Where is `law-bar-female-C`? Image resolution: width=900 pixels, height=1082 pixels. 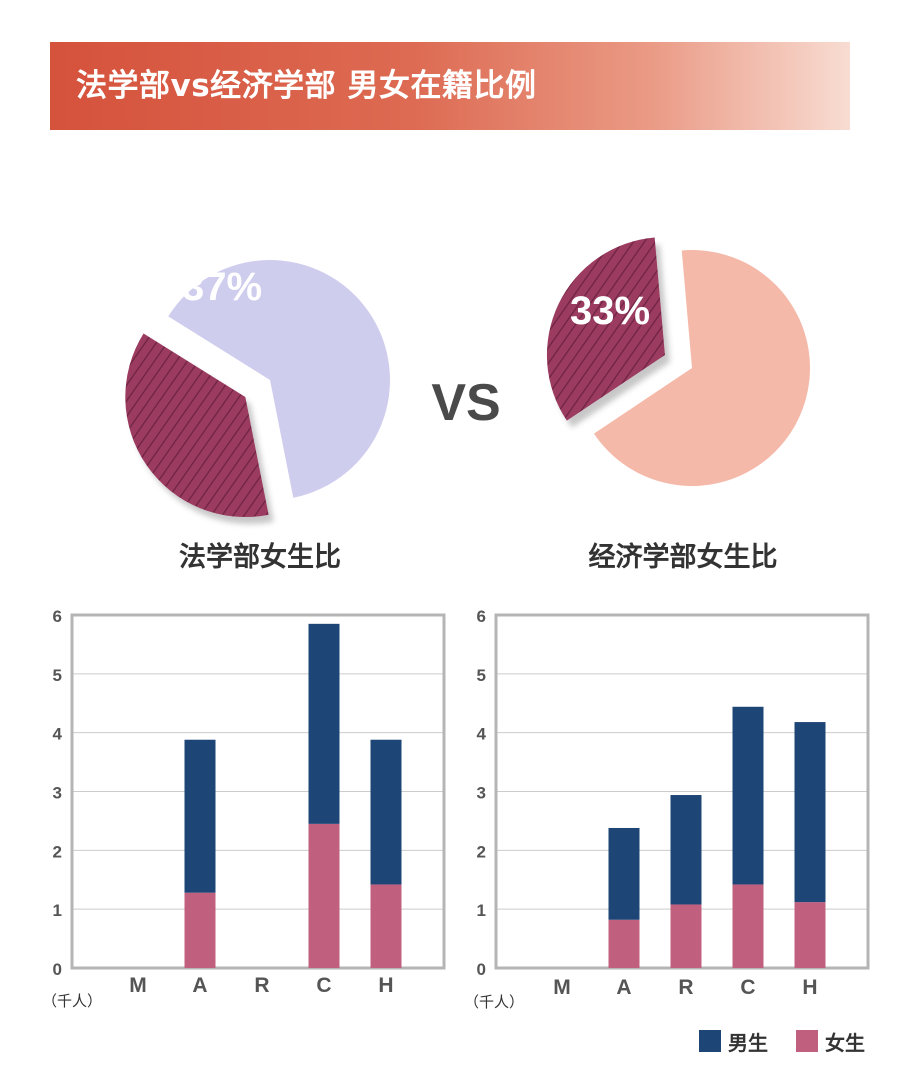
law-bar-female-C is located at coordinates (324, 895).